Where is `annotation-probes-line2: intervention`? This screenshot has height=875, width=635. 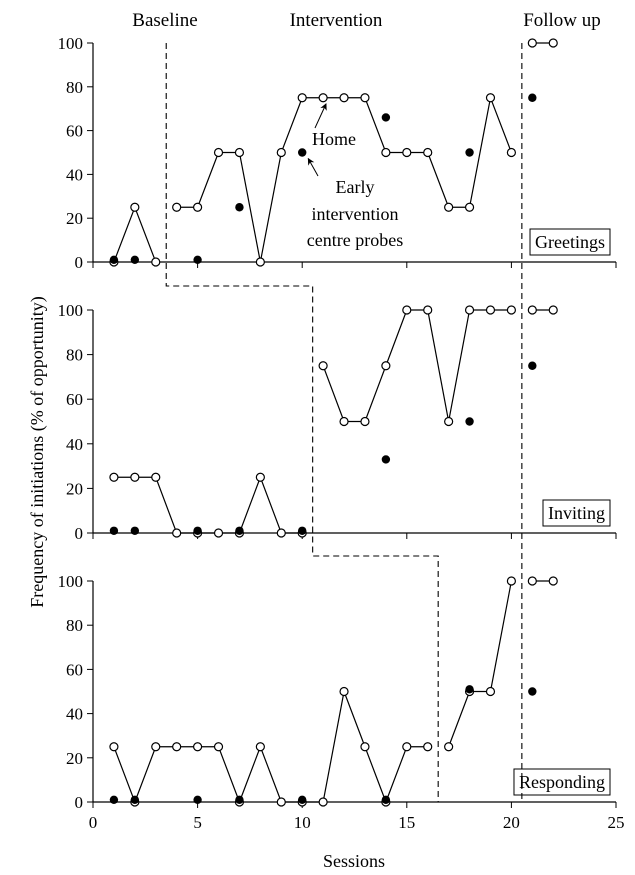
annotation-probes-line2: intervention is located at coordinates (355, 214).